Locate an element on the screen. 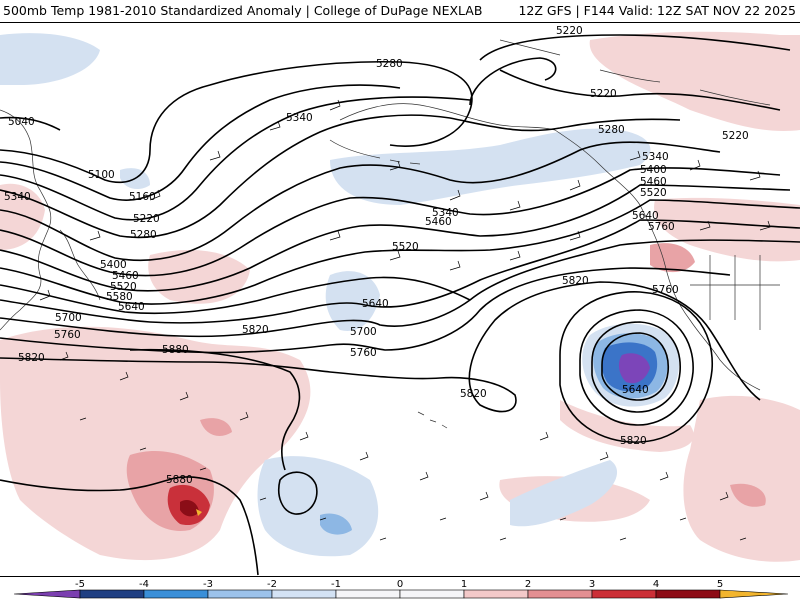 This screenshot has width=800, height=600. colorbar-tick-label: -4 is located at coordinates (144, 584).